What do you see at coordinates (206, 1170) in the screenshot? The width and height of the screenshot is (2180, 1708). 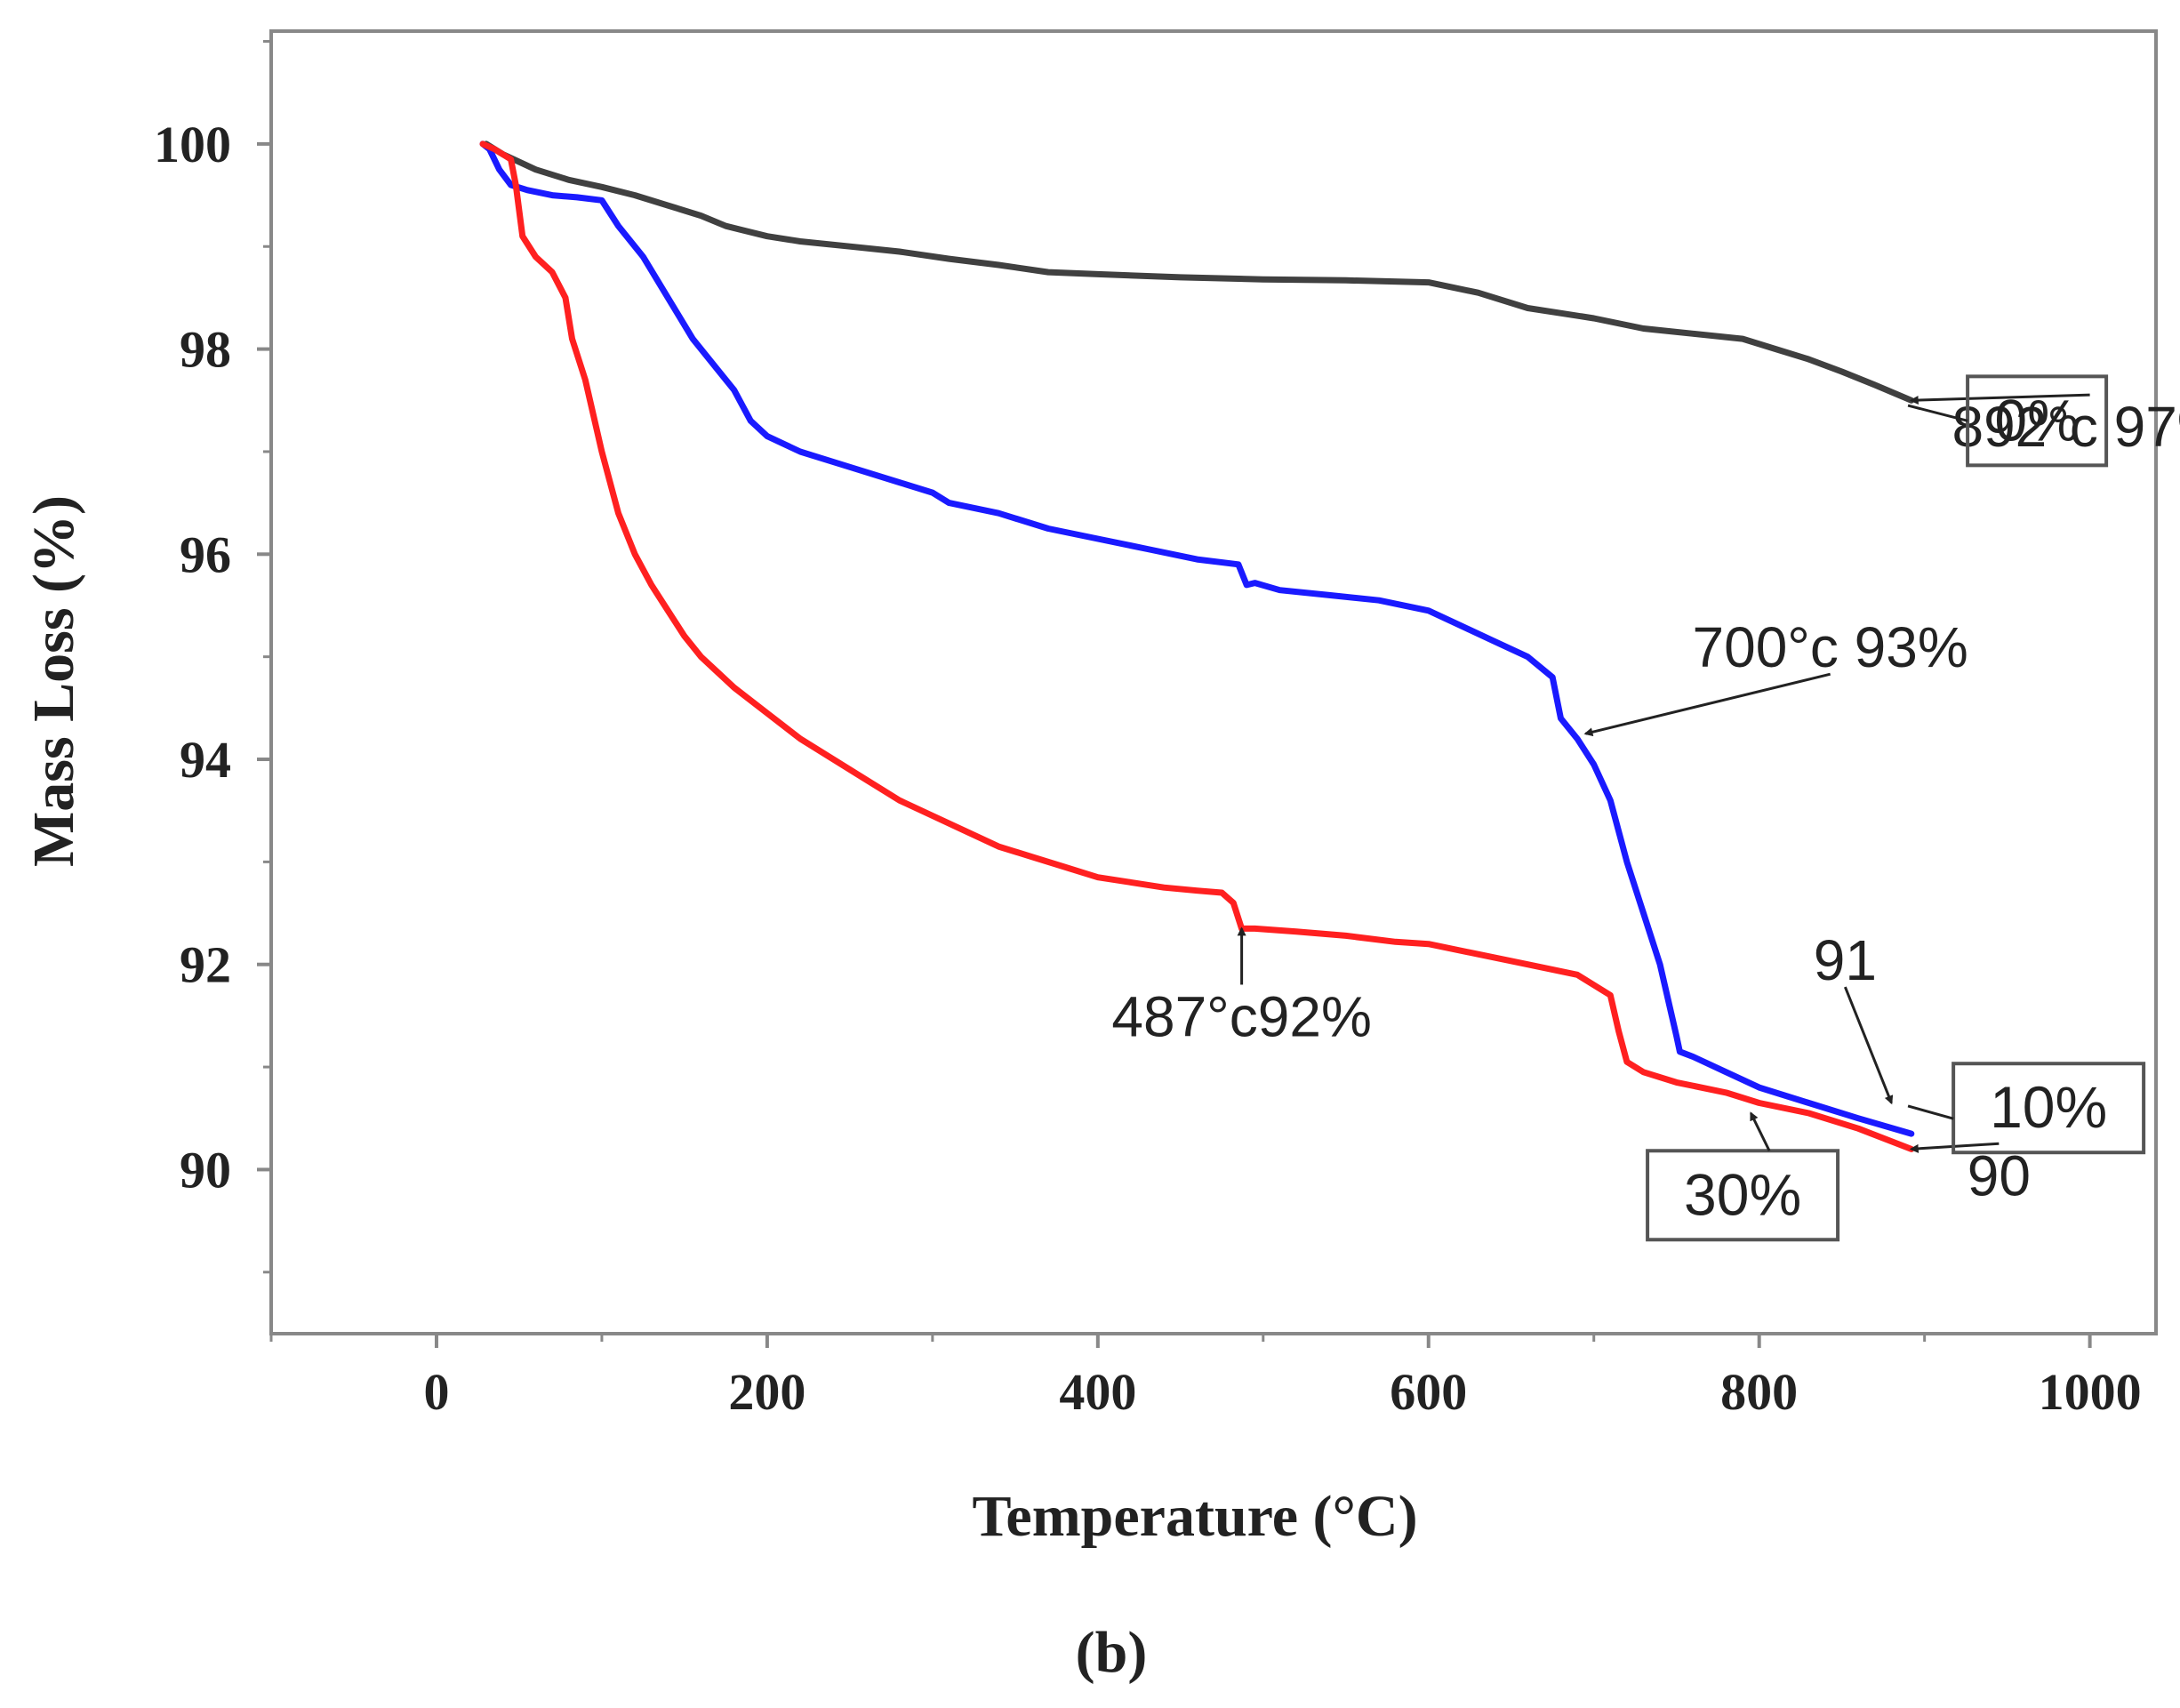 I see `y-tick-label-90: 90` at bounding box center [206, 1170].